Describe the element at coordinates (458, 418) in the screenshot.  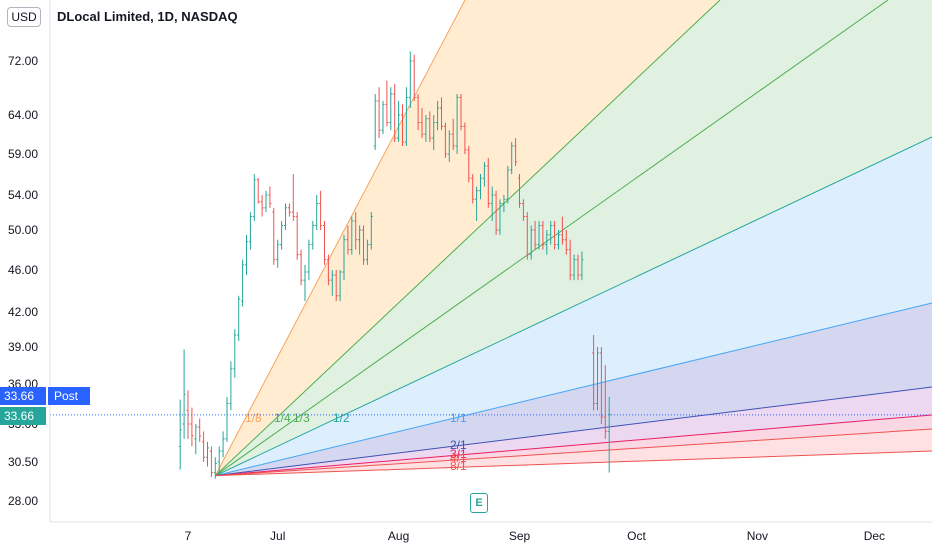
I see `fan-label-1-1: 1/1` at that location.